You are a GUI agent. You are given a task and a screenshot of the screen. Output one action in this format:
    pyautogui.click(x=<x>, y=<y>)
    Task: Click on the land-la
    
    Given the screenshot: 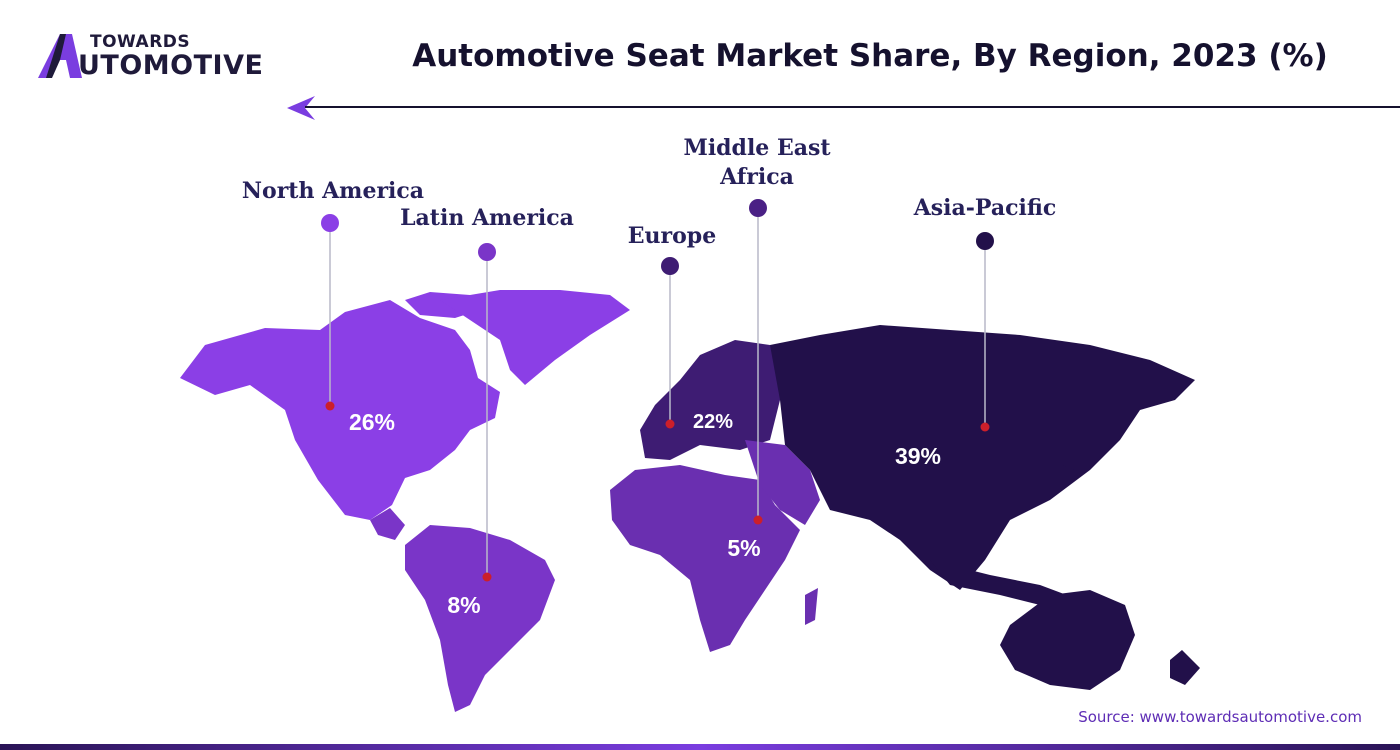 What is the action you would take?
    pyautogui.click(x=480, y=618)
    